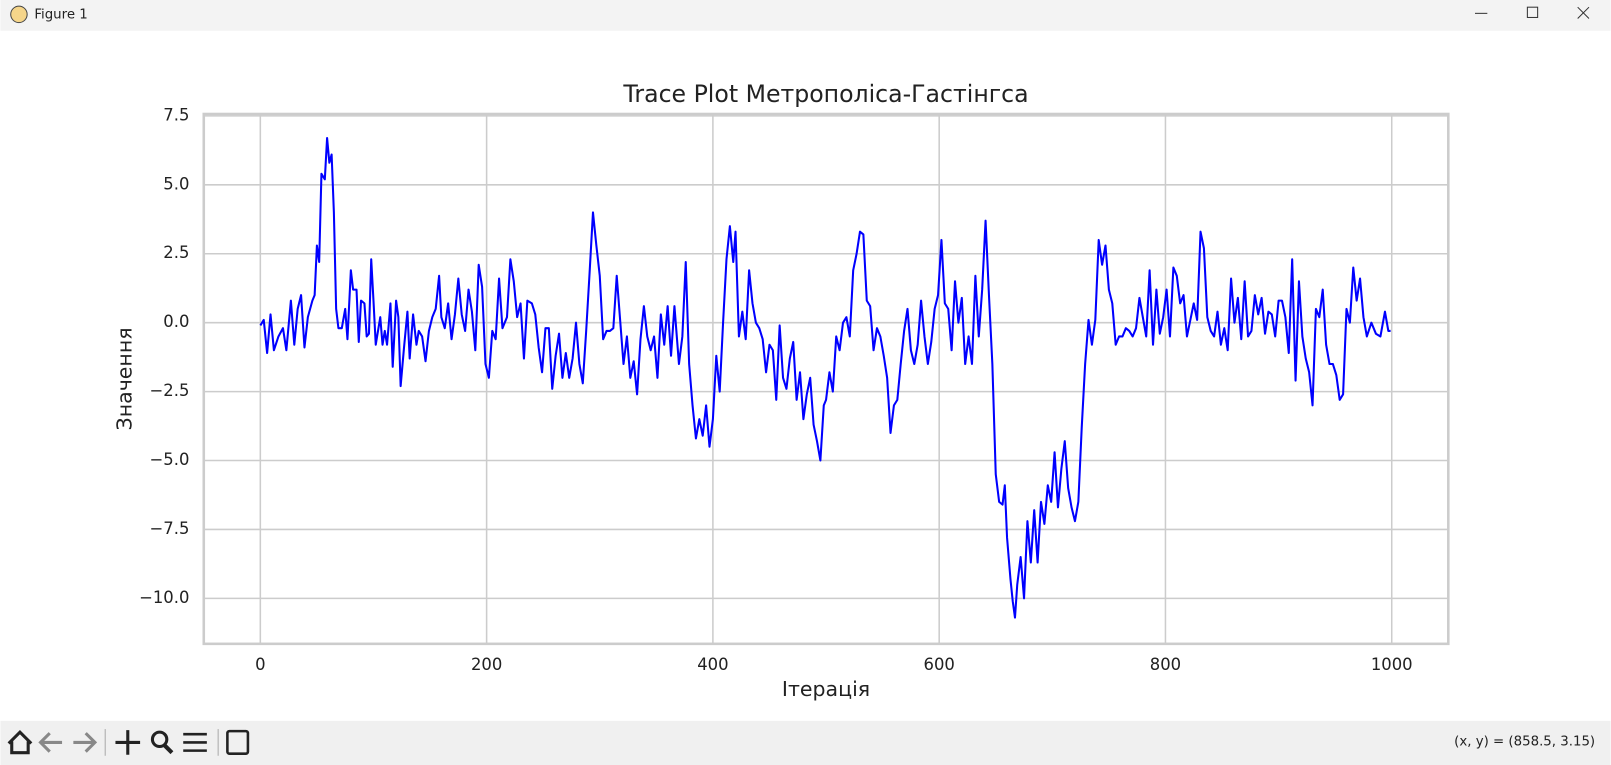  I want to click on pan-button, so click(128, 742).